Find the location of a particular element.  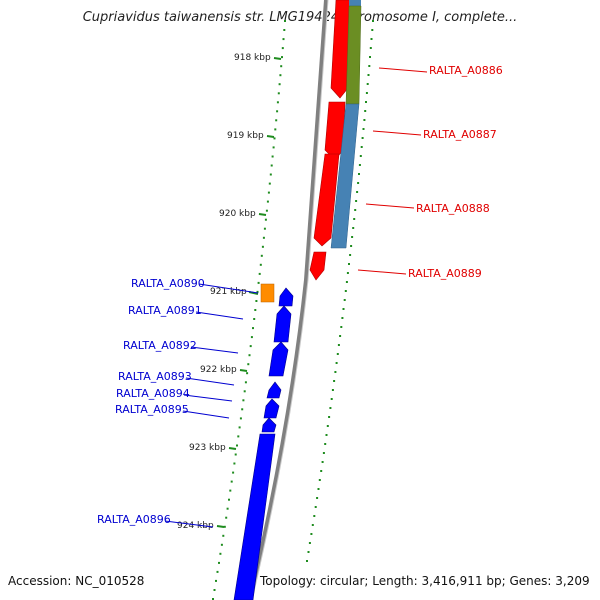

tick-label-918: 918 kbp is located at coordinates (252, 58).